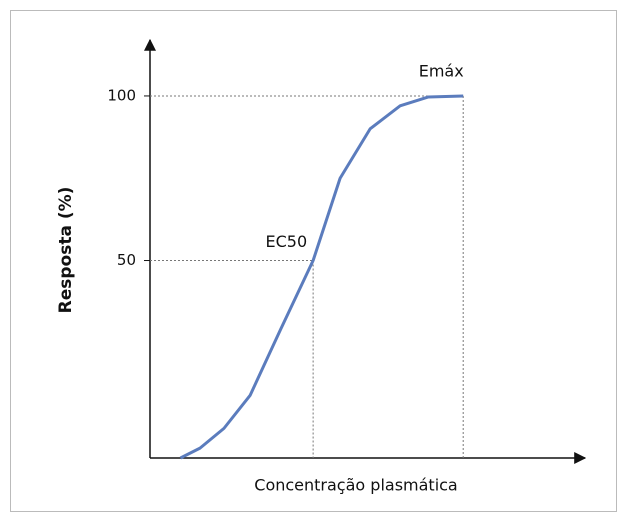  What do you see at coordinates (121, 95) in the screenshot?
I see `y-tick-label: 100` at bounding box center [121, 95].